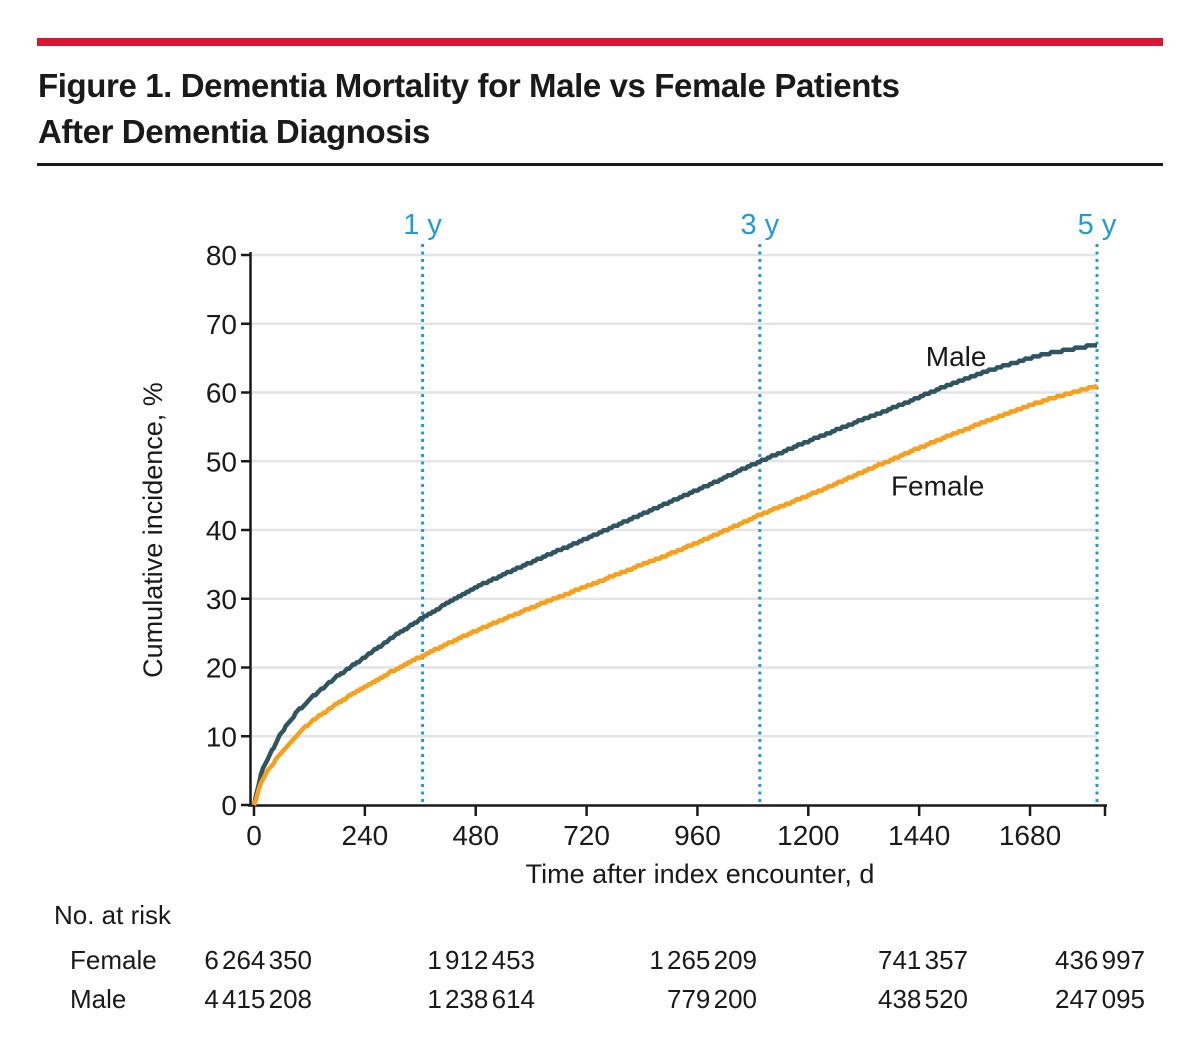  I want to click on title-divider, so click(600, 164).